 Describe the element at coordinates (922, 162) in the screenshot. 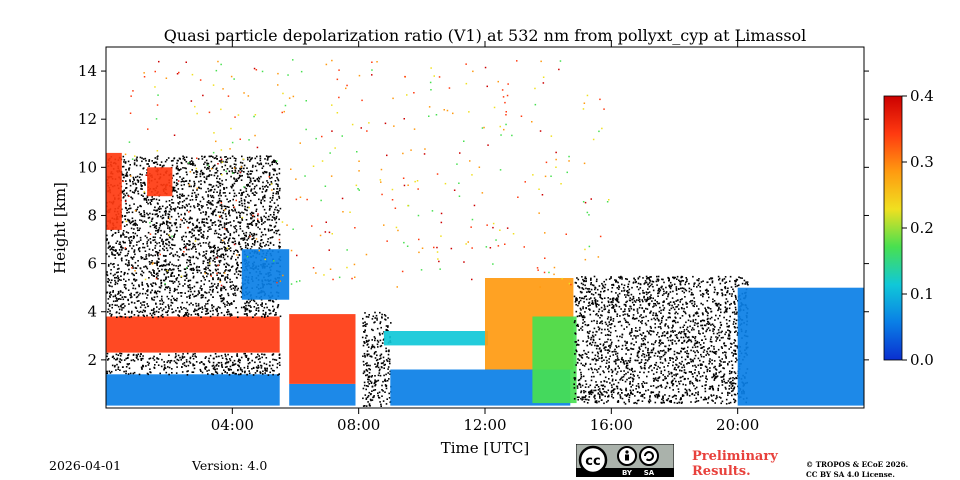

I see `colorbar-tick-label: 0.3` at that location.